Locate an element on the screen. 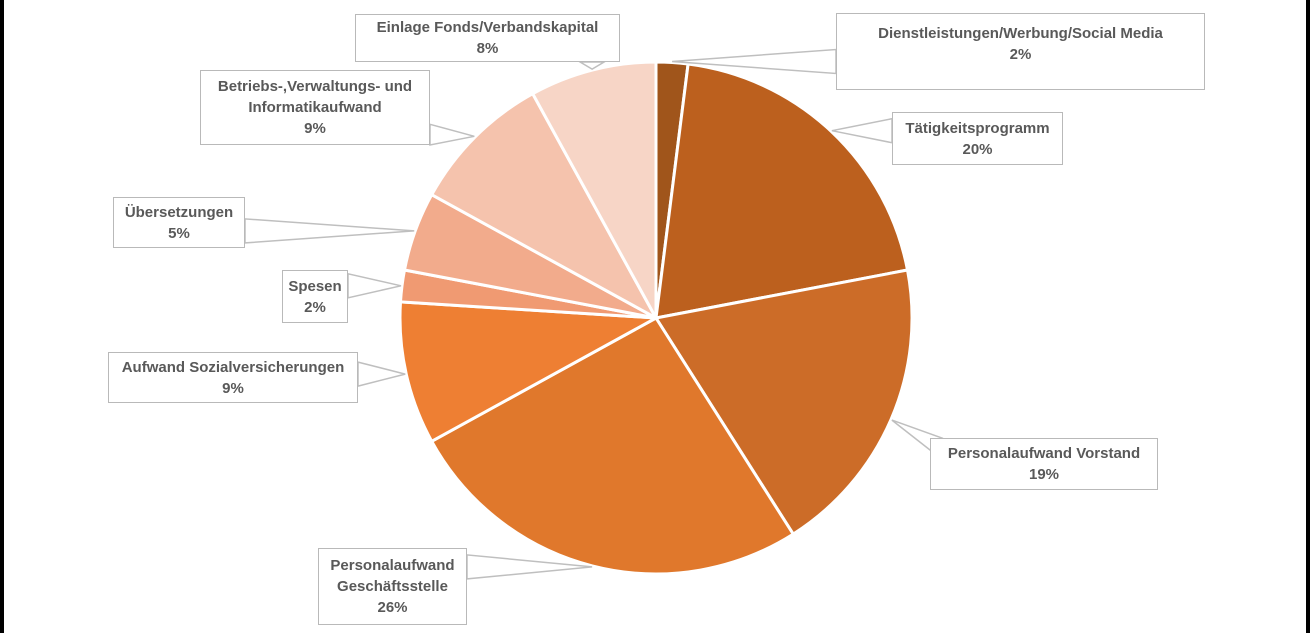  pie-callout-percent: 5% is located at coordinates (179, 233).